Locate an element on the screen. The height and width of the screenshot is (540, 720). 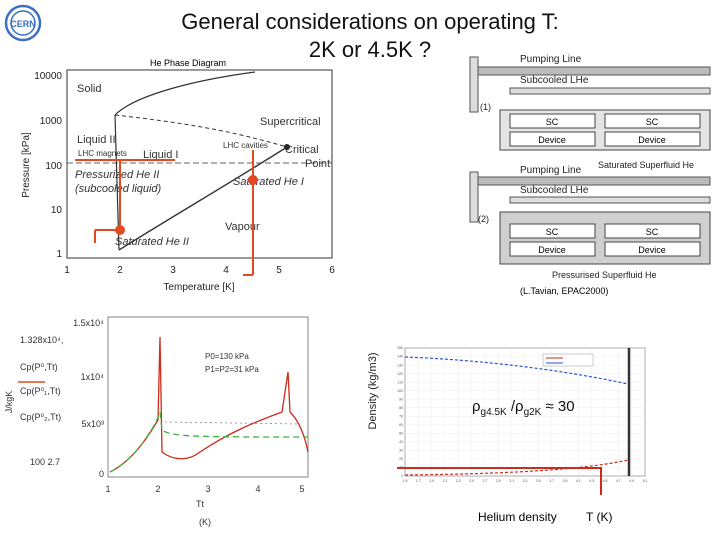
phase-xtick: 1 is located at coordinates (67, 270).